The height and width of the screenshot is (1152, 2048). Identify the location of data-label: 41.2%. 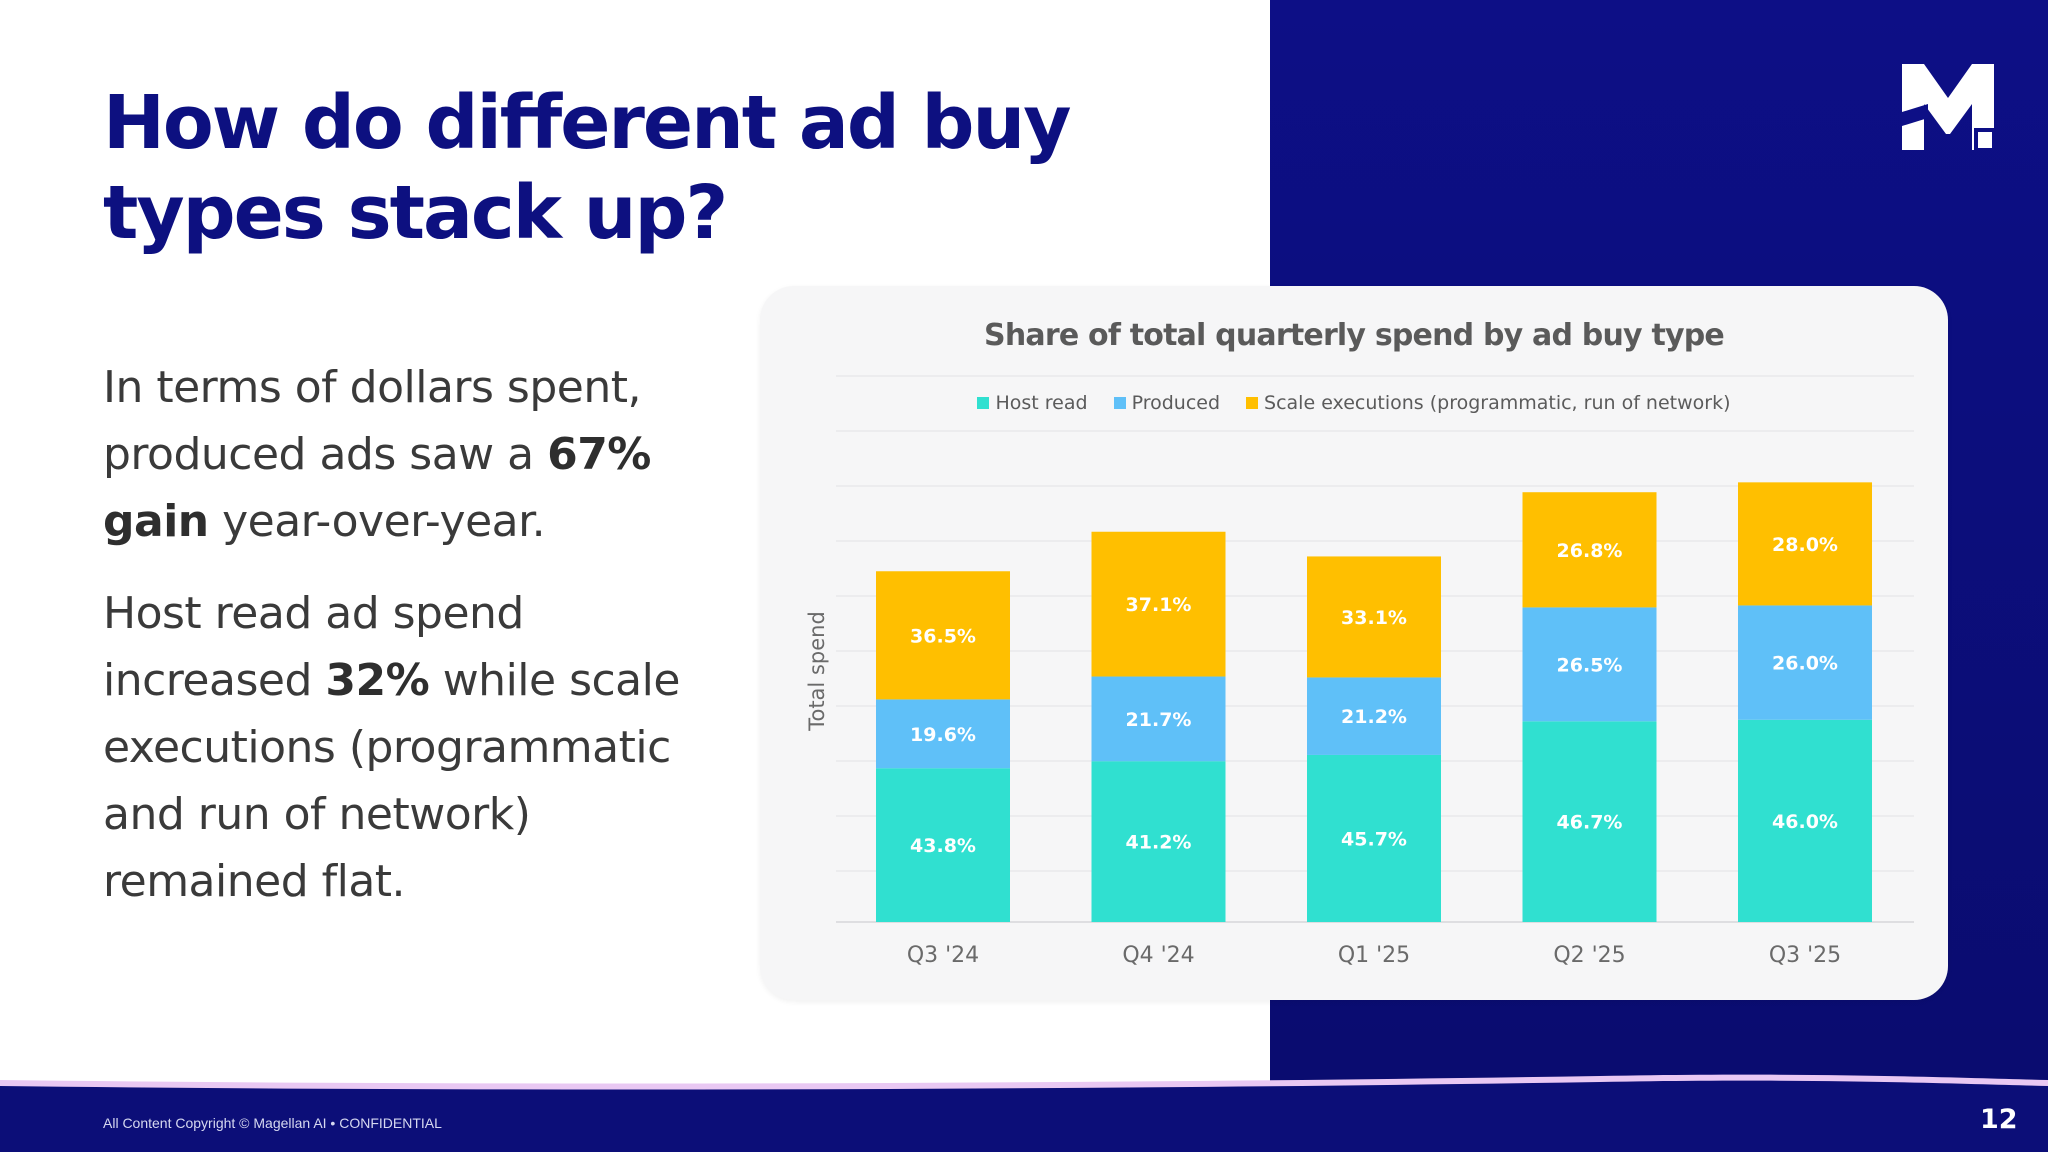
(1159, 843).